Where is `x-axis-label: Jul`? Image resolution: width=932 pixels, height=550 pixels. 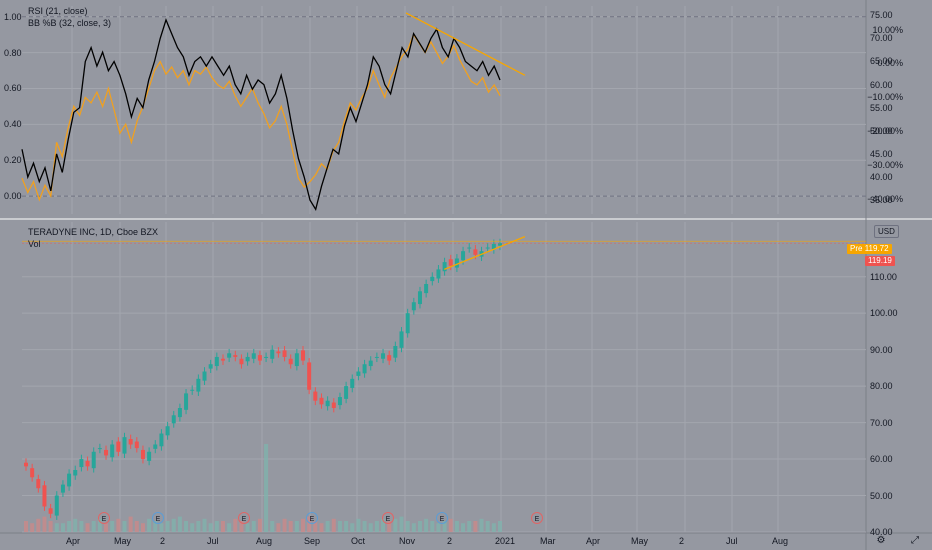 x-axis-label: Jul is located at coordinates (732, 541).